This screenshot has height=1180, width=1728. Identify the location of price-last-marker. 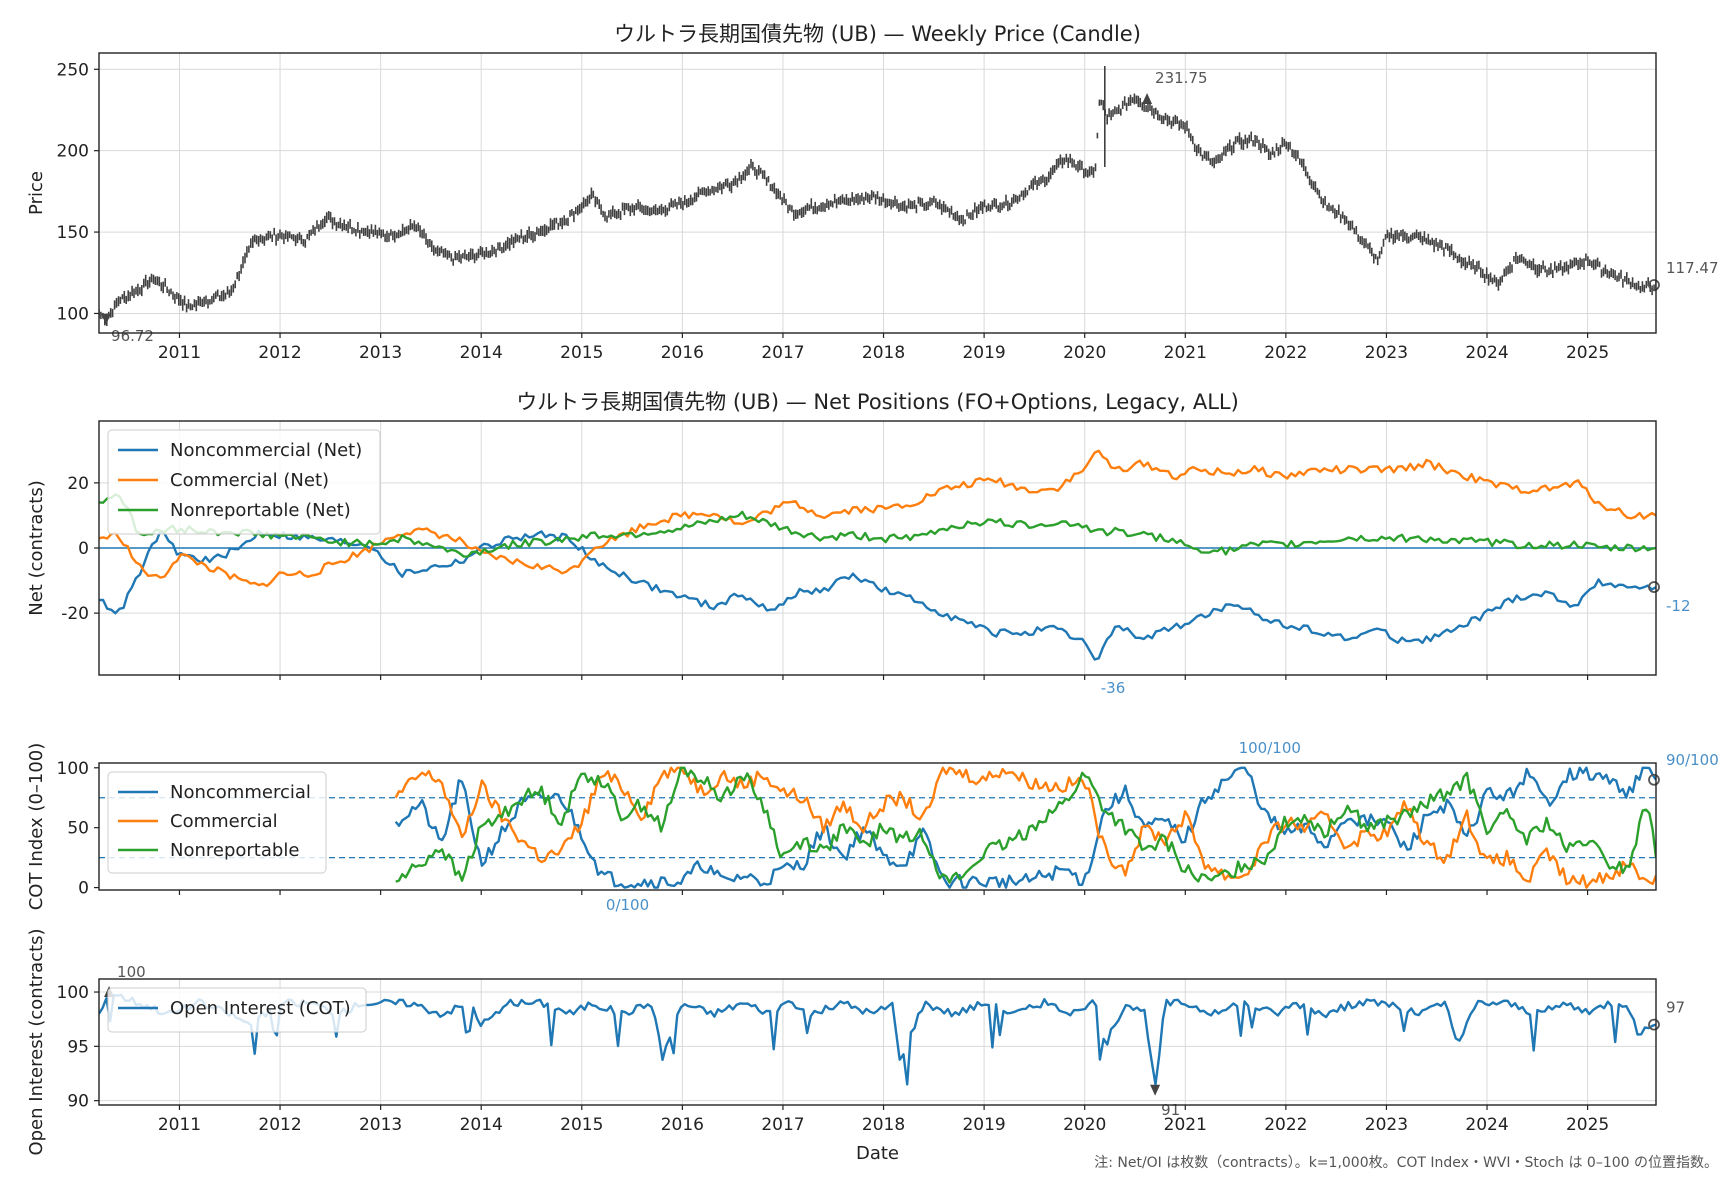
(1654, 285).